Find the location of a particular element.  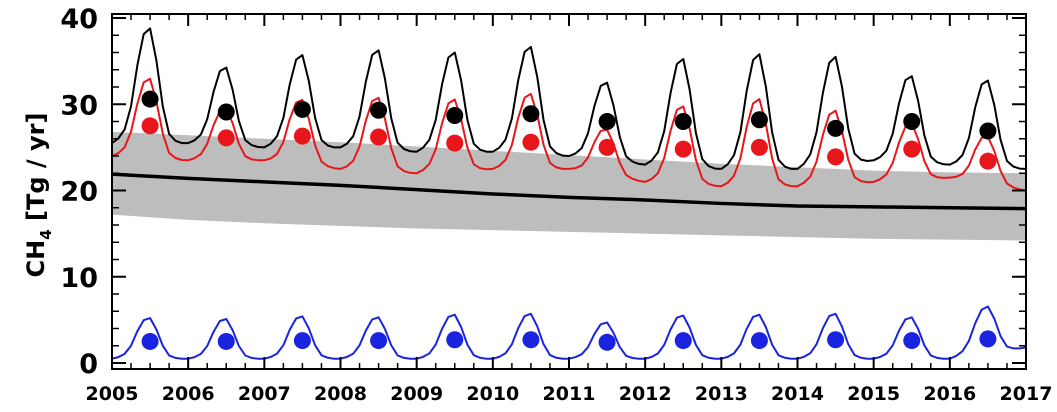

trend-line-layer is located at coordinates (569, 191).